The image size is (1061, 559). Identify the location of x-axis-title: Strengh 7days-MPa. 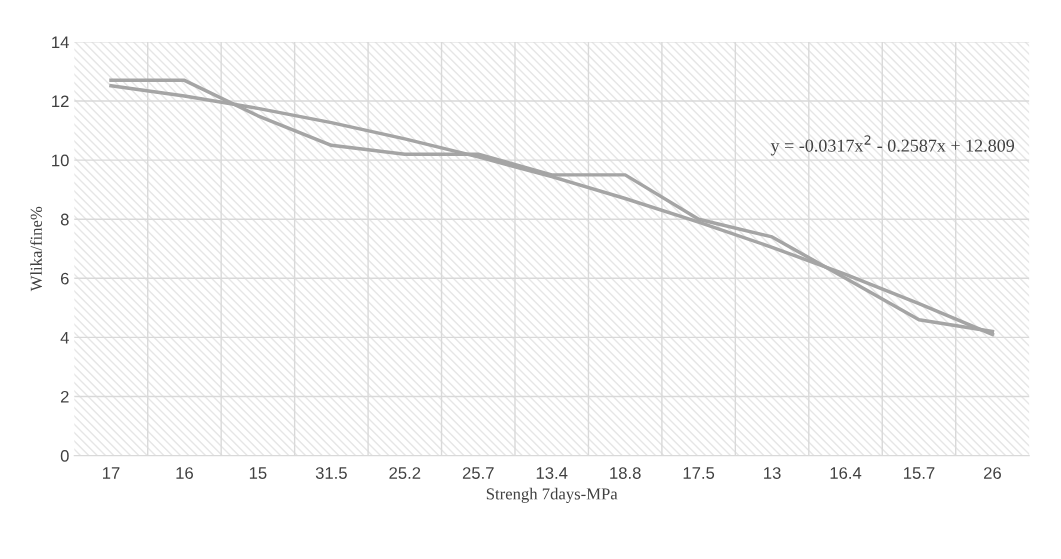
(552, 495).